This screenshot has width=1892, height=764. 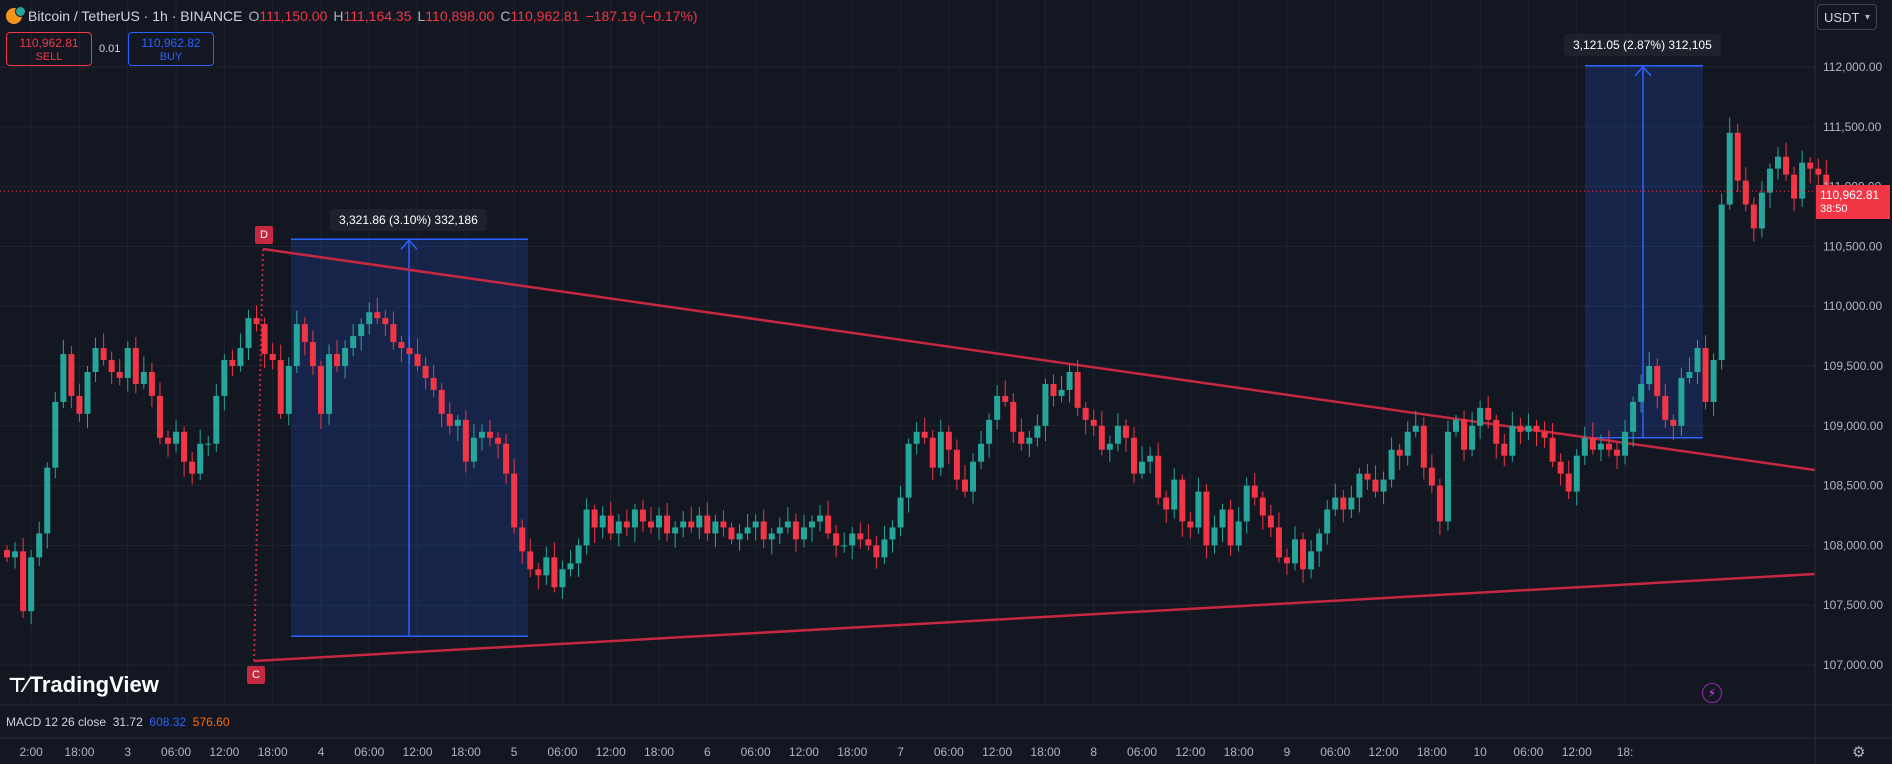 I want to click on price-tick-label: 112,000.00, so click(x=1852, y=67).